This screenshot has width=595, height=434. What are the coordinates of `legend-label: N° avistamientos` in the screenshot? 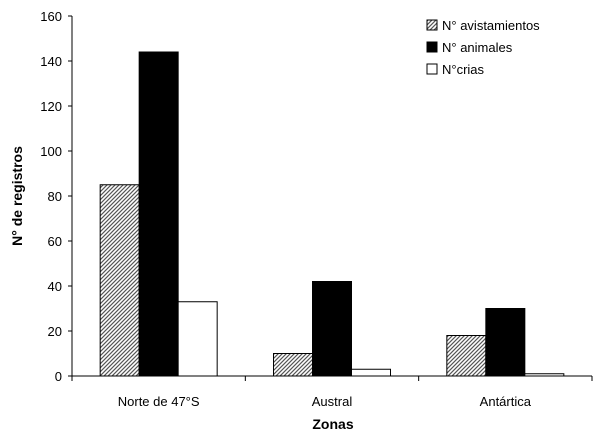 It's located at (491, 25).